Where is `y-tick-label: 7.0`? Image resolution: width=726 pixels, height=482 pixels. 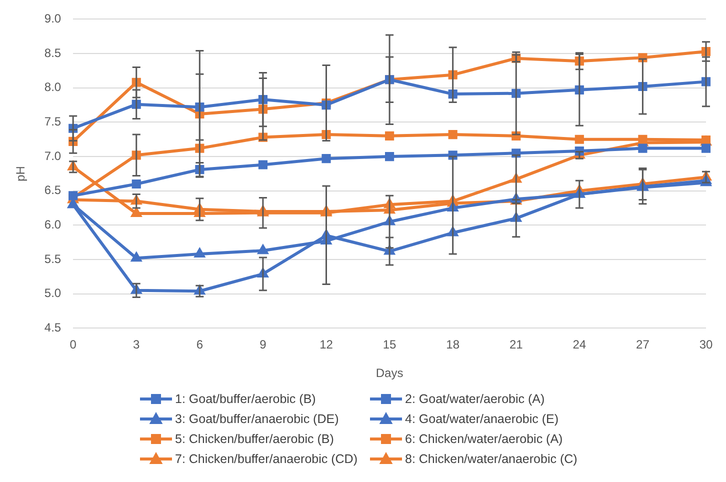 y-tick-label: 7.0 is located at coordinates (53, 155).